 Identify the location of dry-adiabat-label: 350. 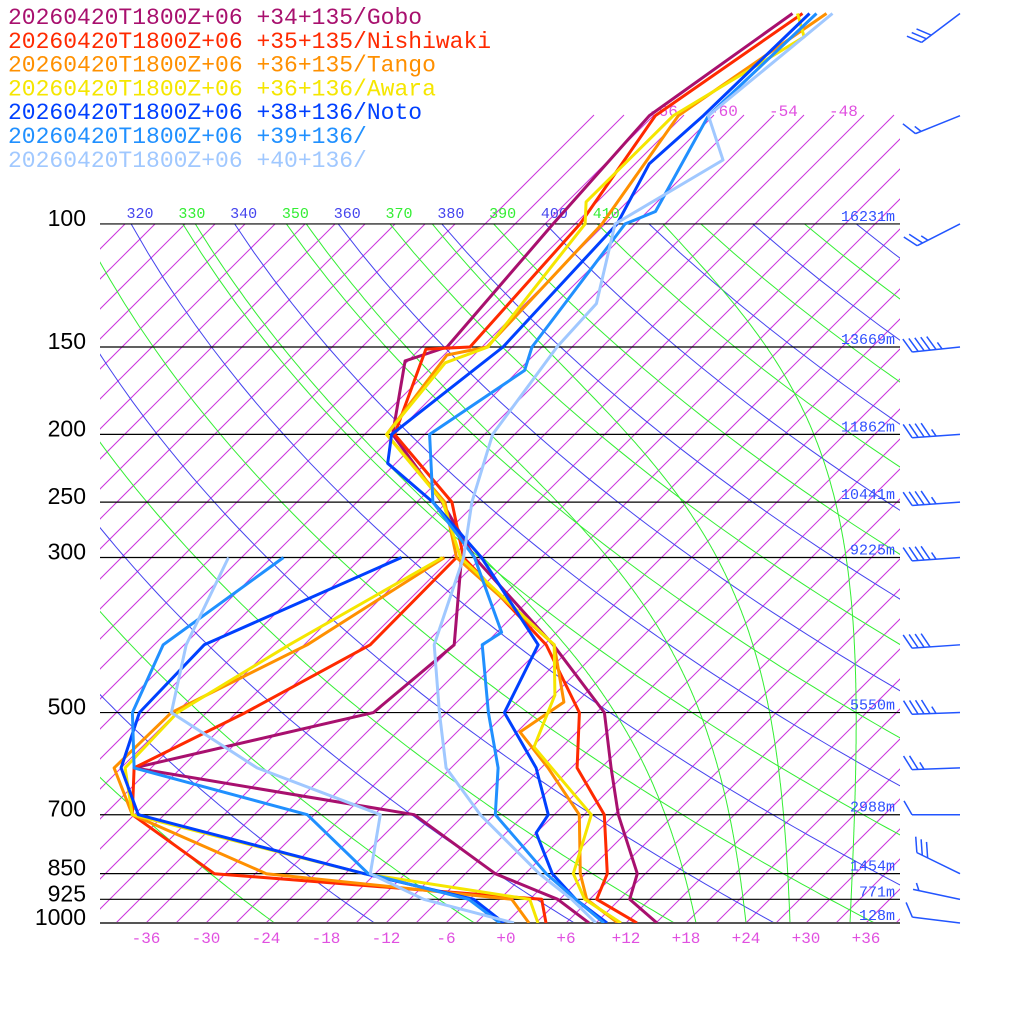
(295, 214).